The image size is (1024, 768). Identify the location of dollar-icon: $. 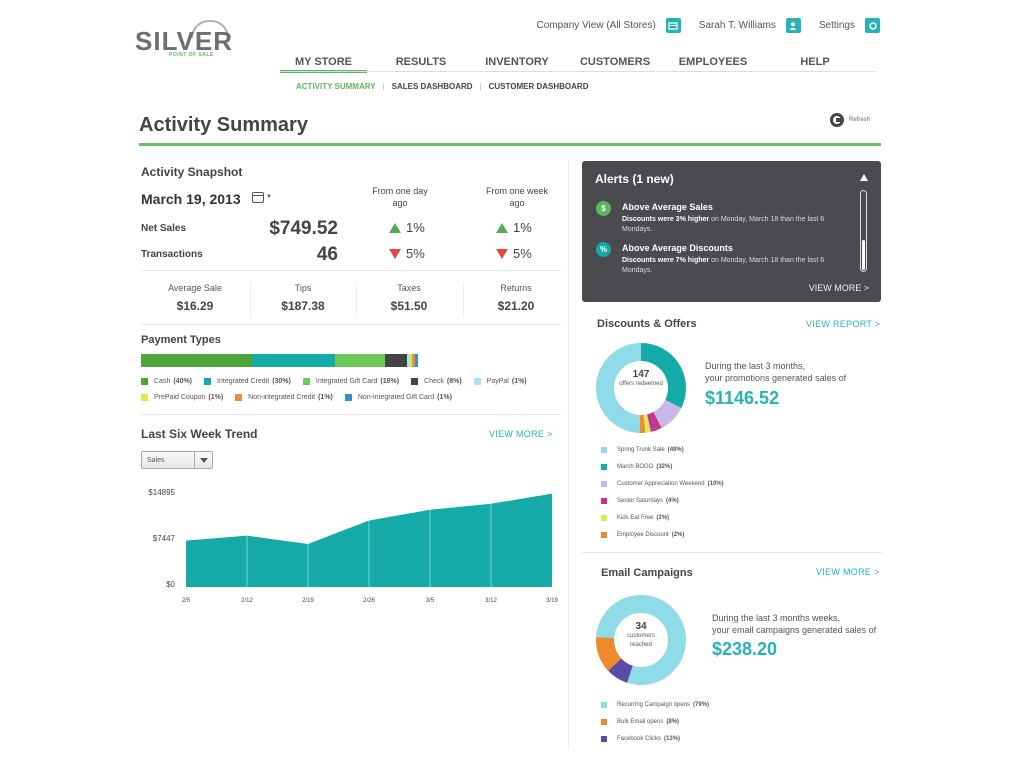
(603, 208).